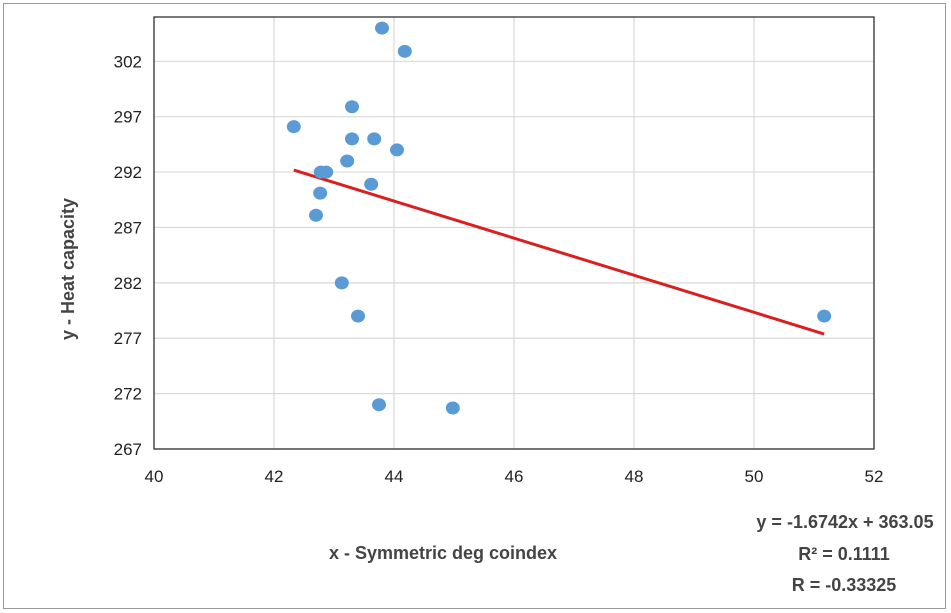 This screenshot has width=951, height=613. I want to click on y-tick-labels: 267 272 277 282 287 292 297 302, so click(128, 255).